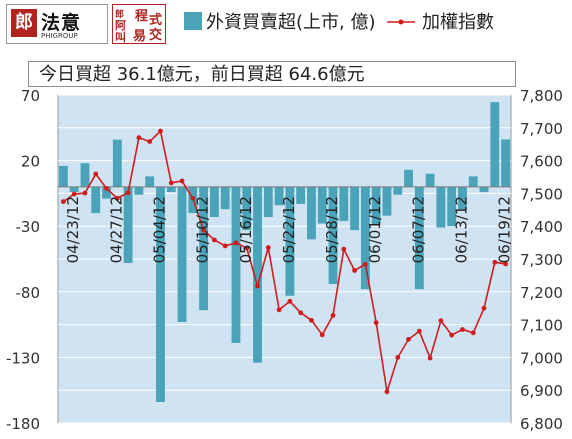 This screenshot has width=572, height=439. What do you see at coordinates (120, 37) in the screenshot?
I see `seal-char: 叫` at bounding box center [120, 37].